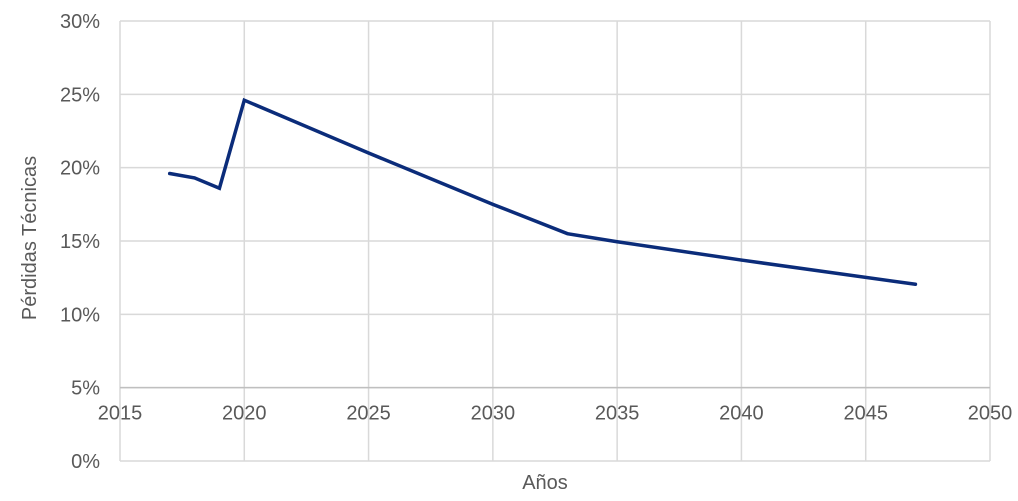  I want to click on y-tick-label: 25%, so click(80, 95).